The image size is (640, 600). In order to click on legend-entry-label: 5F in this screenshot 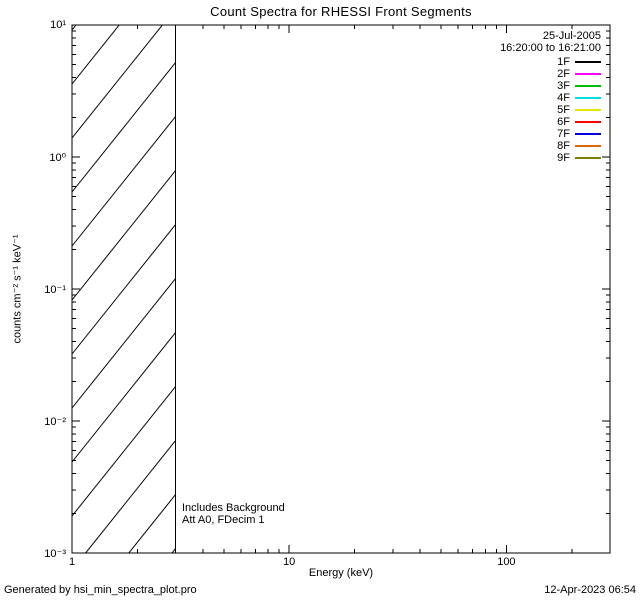, I will do `click(563, 110)`.